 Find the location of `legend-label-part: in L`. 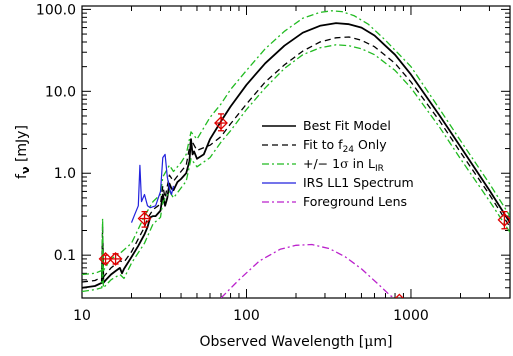

legend-label-part: in L is located at coordinates (362, 163).